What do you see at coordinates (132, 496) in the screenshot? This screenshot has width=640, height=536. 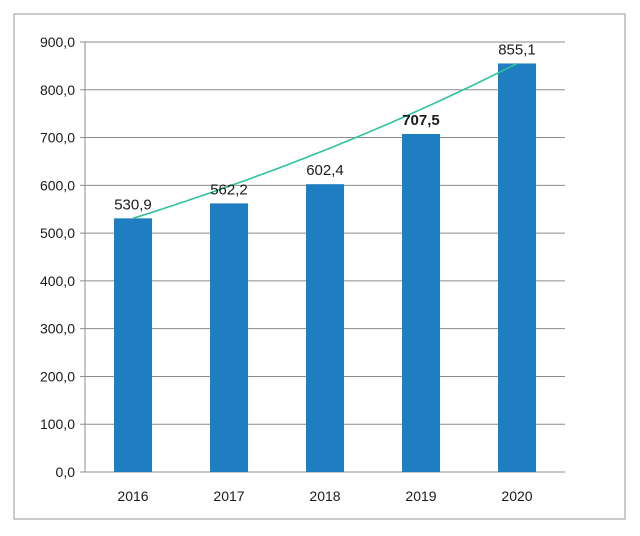 I see `x-tick-label: 2016` at bounding box center [132, 496].